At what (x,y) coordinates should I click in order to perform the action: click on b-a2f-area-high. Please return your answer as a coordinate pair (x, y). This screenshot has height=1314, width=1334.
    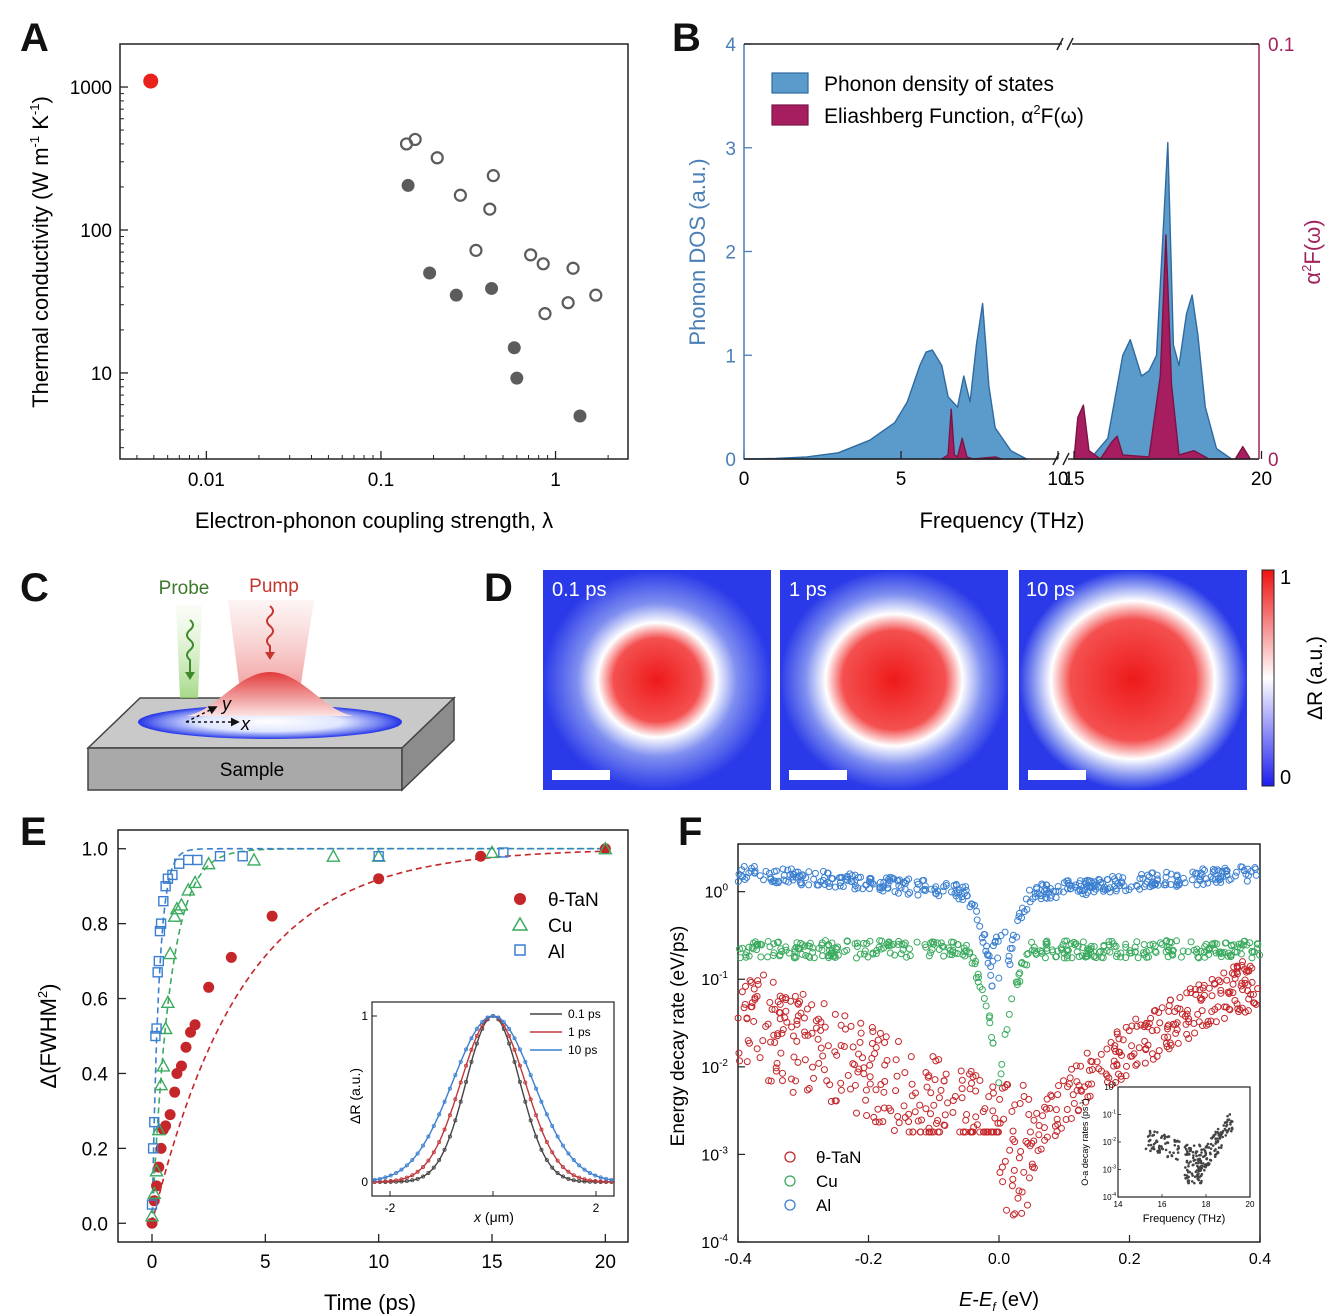
    Looking at the image, I should click on (1162, 347).